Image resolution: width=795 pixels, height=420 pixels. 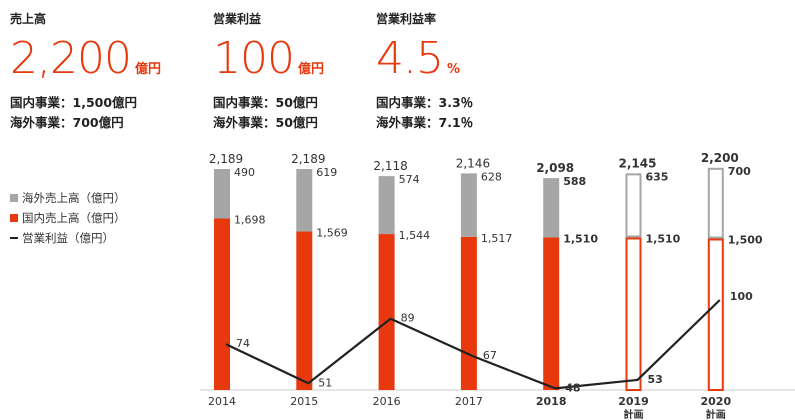 What do you see at coordinates (657, 176) in the screenshot?
I see `overseas-value-label: 635` at bounding box center [657, 176].